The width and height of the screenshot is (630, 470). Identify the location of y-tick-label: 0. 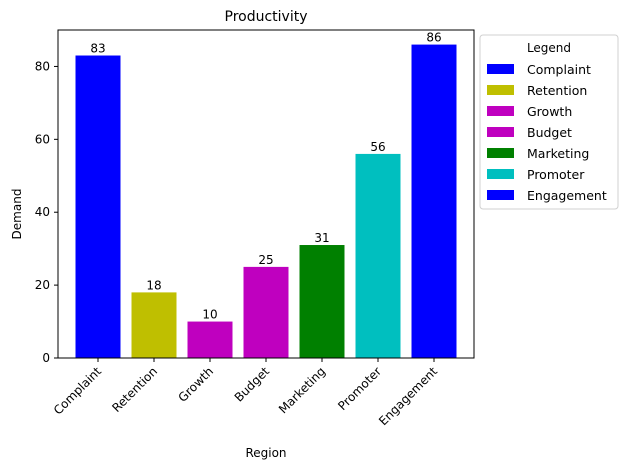
(46, 358).